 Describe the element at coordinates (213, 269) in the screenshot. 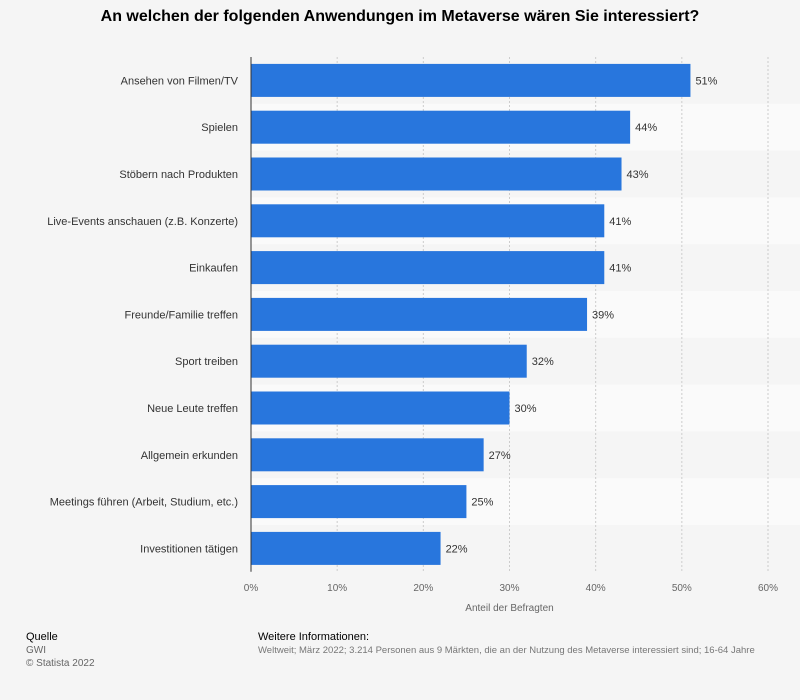

I see `category-label: Einkaufen` at that location.